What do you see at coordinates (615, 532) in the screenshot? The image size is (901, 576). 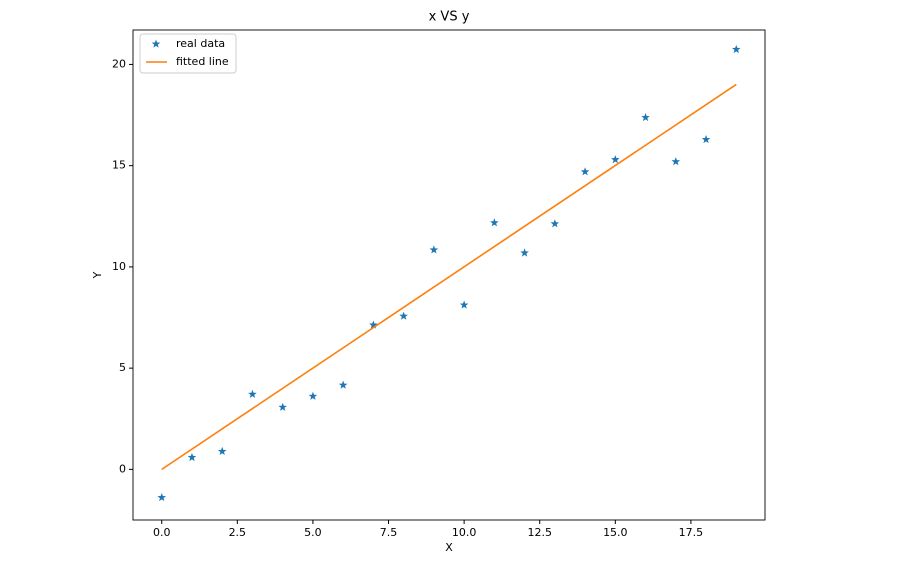 I see `x-tick-label: 15.0` at bounding box center [615, 532].